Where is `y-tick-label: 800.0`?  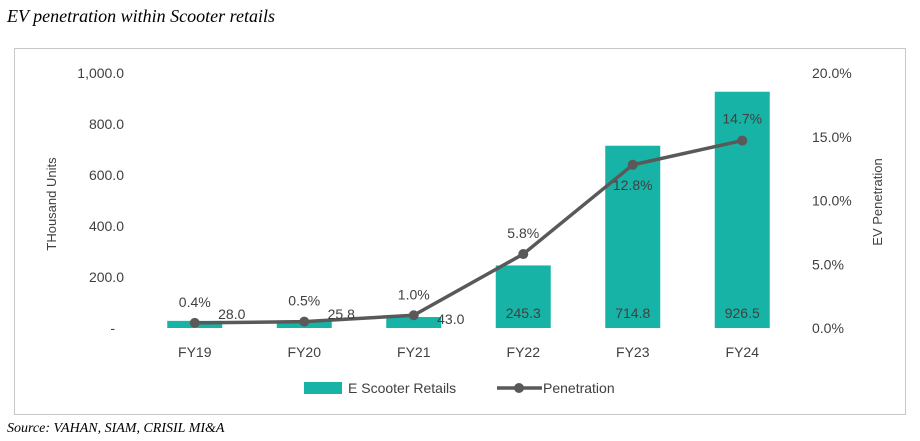
y-tick-label: 800.0 is located at coordinates (106, 124).